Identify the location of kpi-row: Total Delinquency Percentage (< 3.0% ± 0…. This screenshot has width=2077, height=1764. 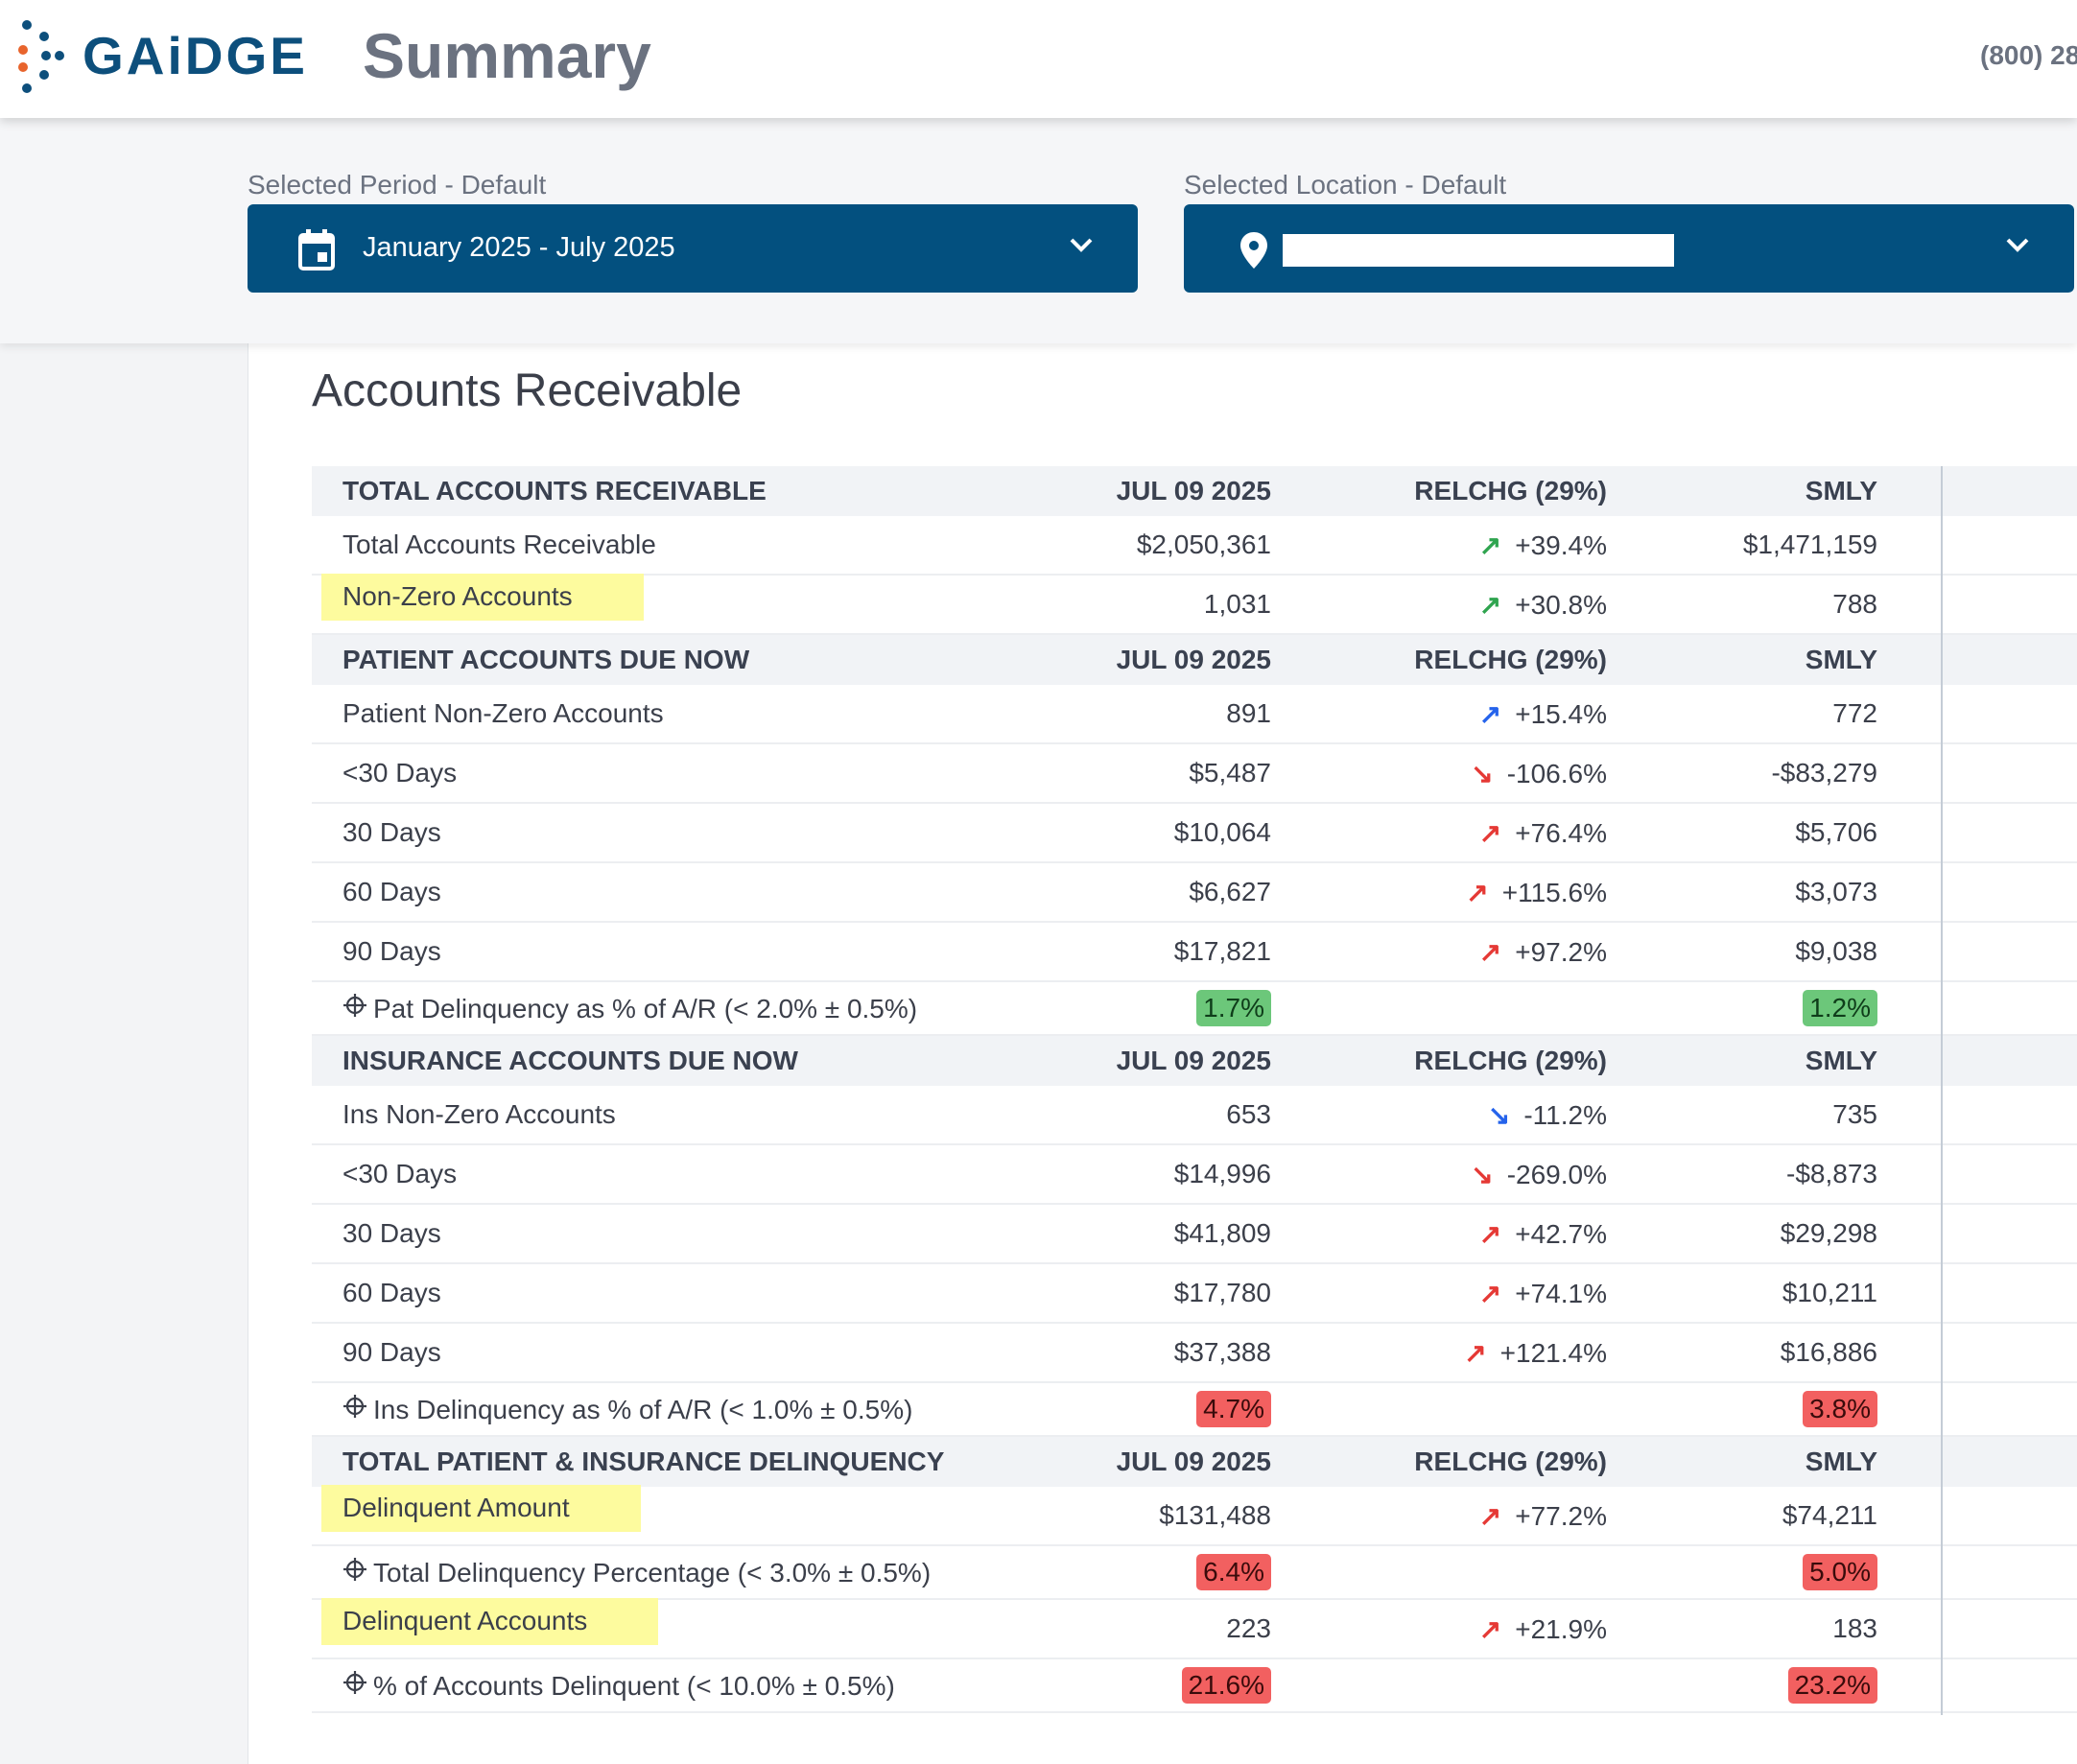
(1194, 1573).